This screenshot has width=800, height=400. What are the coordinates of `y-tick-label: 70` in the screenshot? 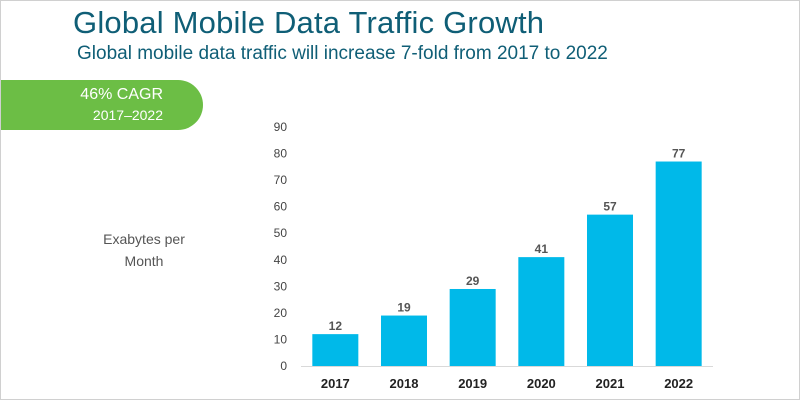 It's located at (281, 180).